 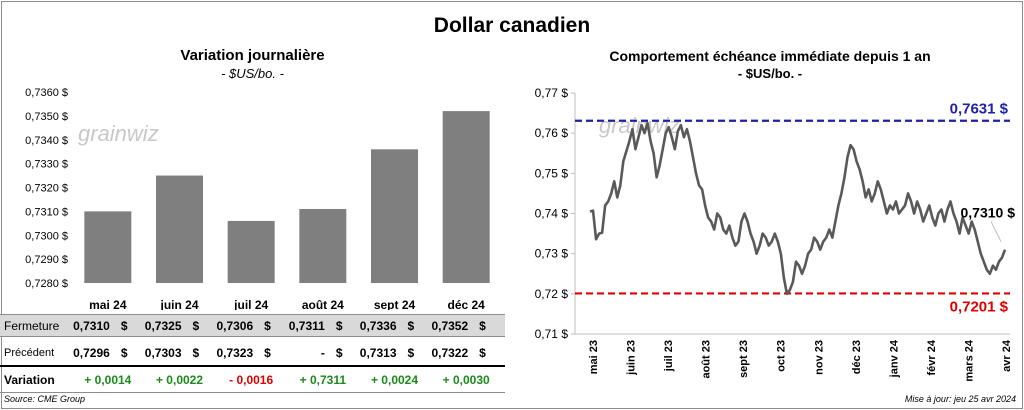 I want to click on row-label: Précédent, so click(x=29, y=352).